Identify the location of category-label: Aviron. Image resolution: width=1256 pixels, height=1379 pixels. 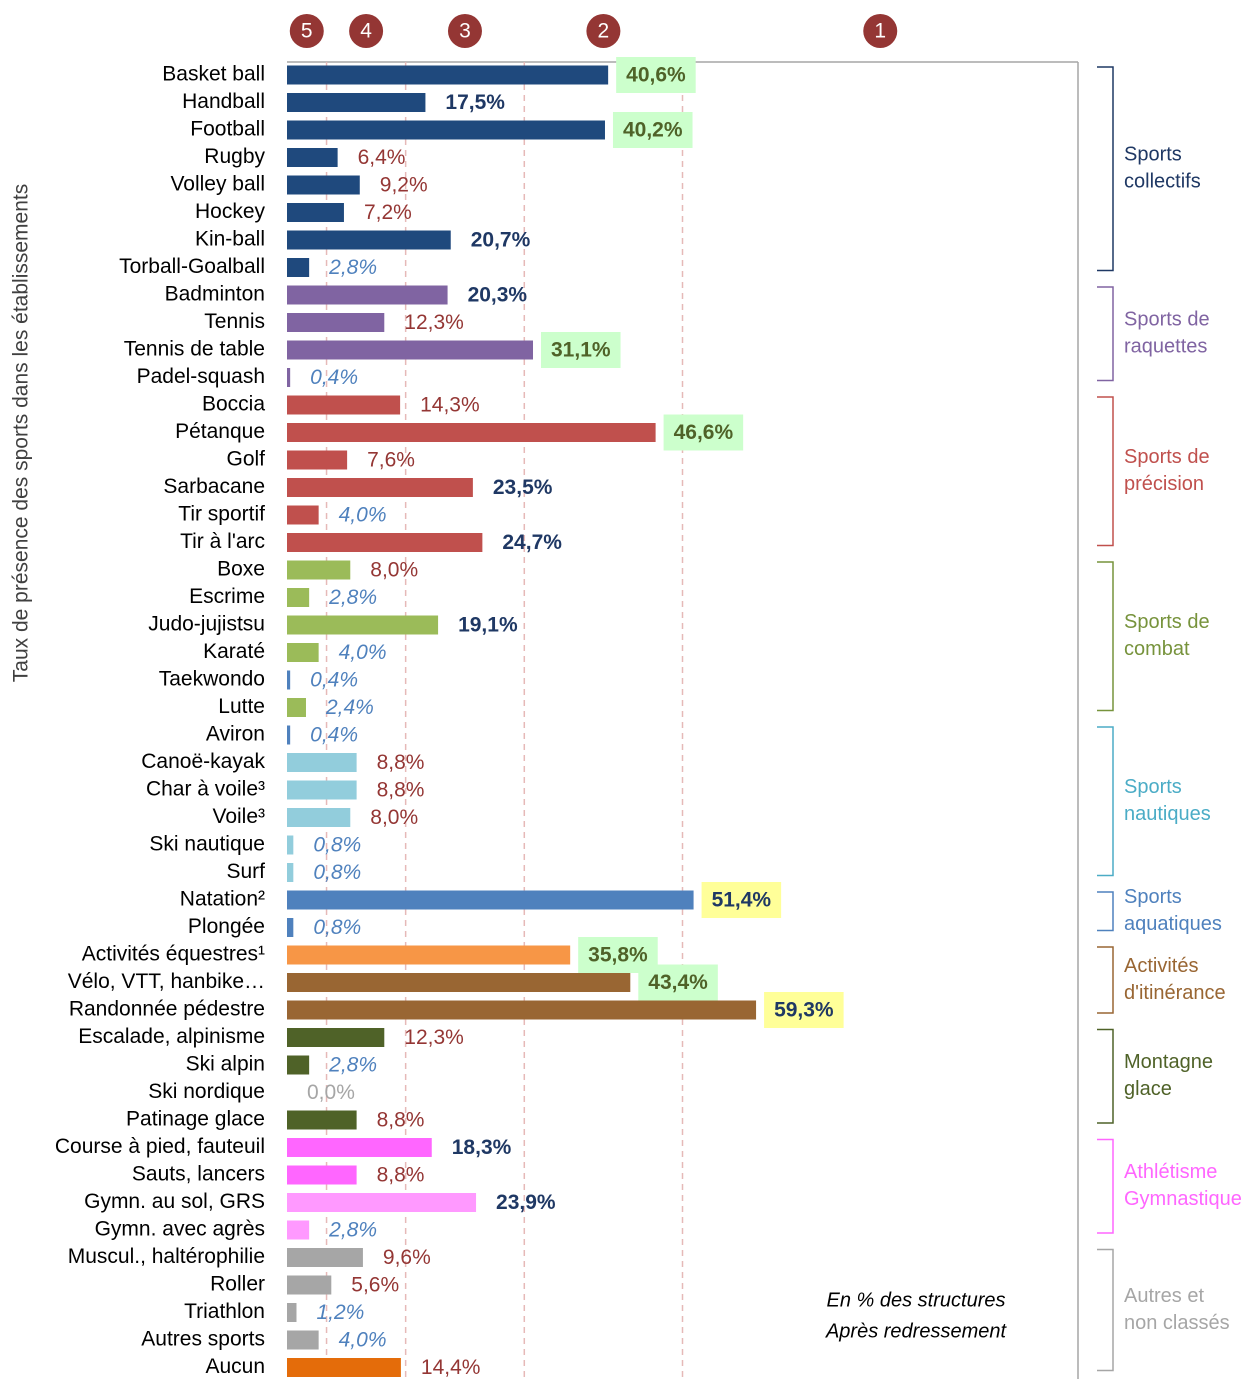
(235, 734).